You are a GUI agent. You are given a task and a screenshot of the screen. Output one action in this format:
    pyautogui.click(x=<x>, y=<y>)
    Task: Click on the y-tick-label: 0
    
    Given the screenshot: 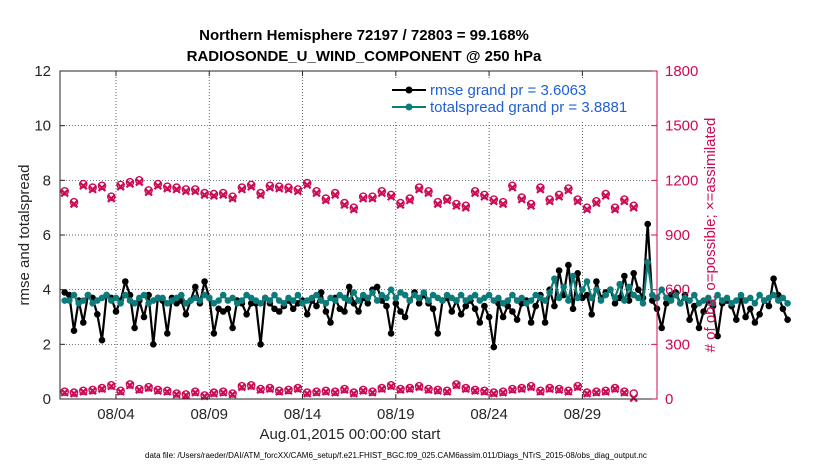 What is the action you would take?
    pyautogui.click(x=47, y=399)
    